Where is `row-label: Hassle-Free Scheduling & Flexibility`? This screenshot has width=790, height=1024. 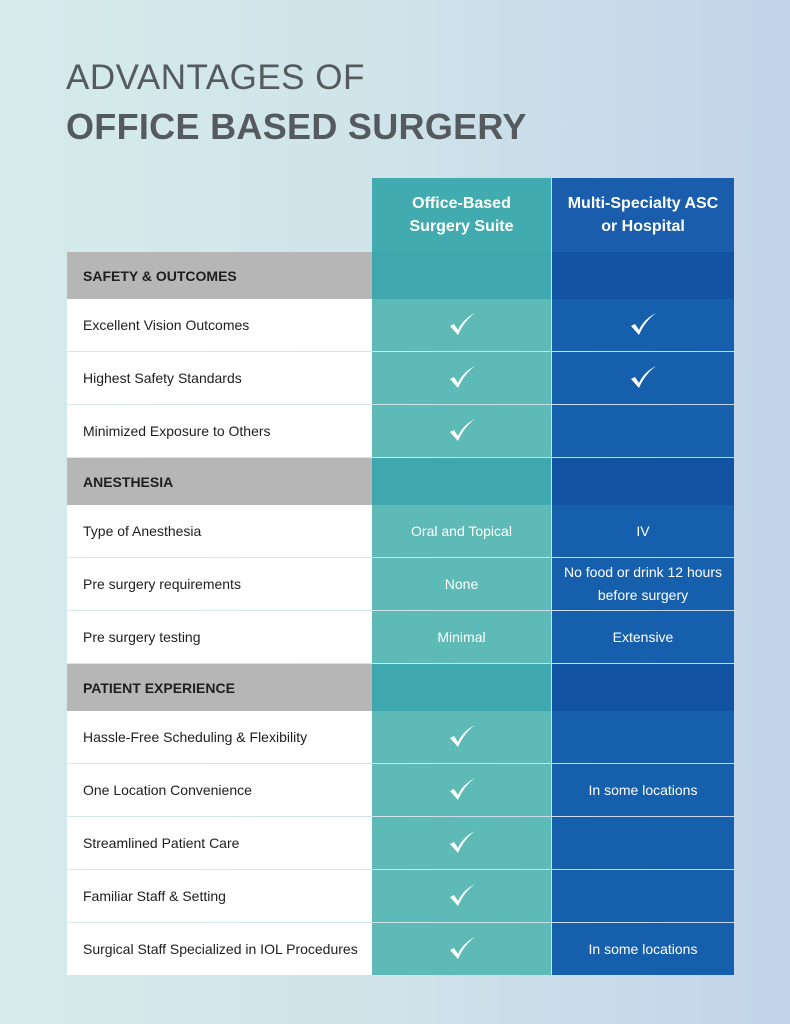
row-label: Hassle-Free Scheduling & Flexibility is located at coordinates (219, 737).